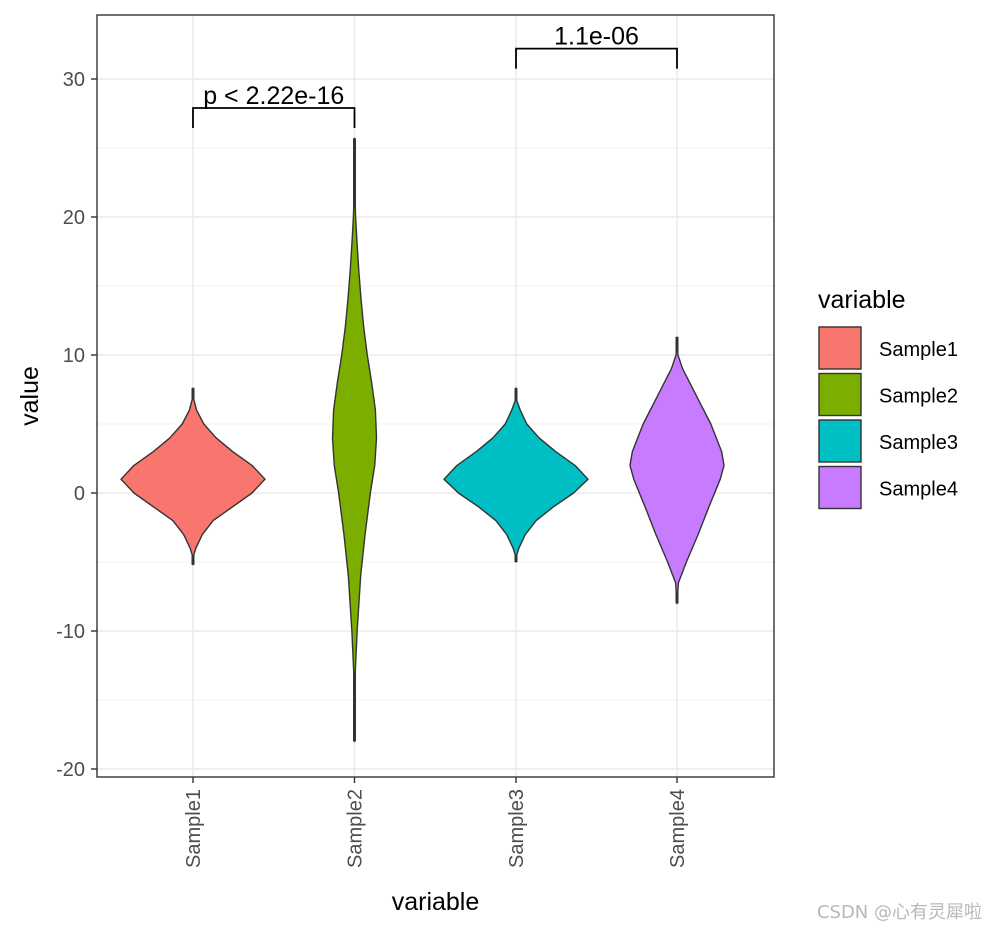  I want to click on x-tick-label-sample2: Sample2, so click(356, 828).